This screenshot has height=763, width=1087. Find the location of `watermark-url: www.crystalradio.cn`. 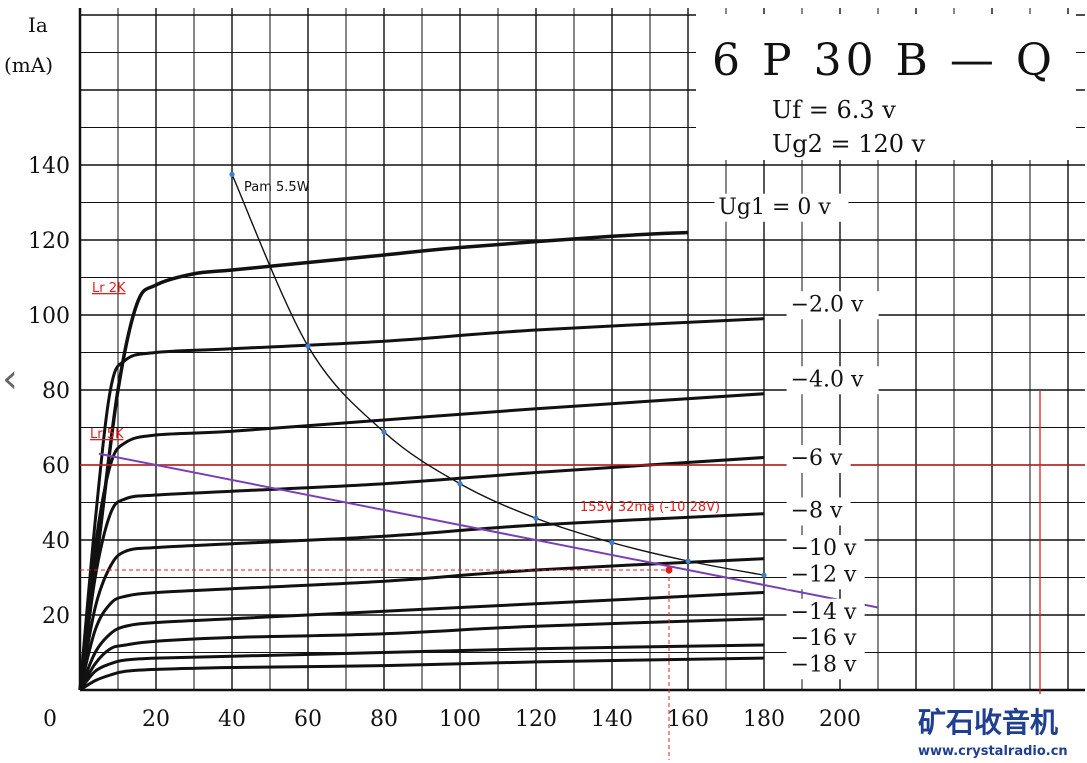

watermark-url: www.crystalradio.cn is located at coordinates (993, 751).